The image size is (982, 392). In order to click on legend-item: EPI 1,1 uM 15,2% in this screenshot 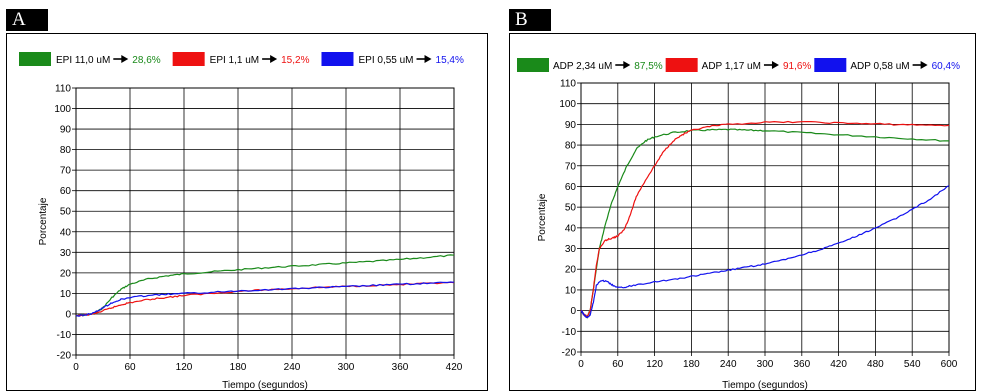, I will do `click(241, 59)`.